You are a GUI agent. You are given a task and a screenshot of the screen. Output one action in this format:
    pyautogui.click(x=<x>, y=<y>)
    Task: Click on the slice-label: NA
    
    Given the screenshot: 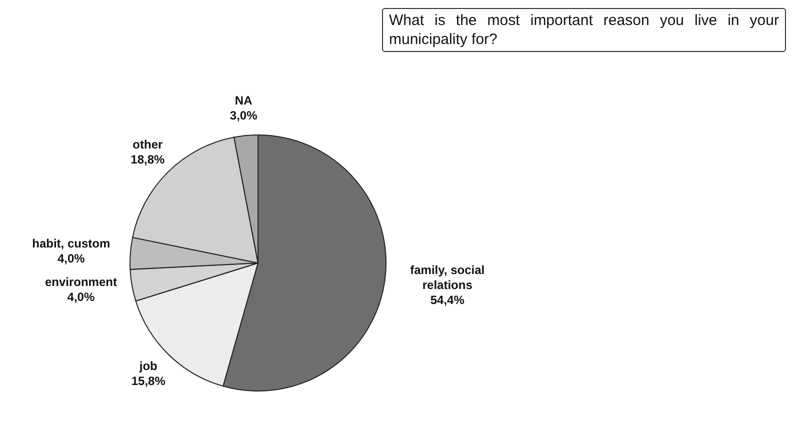 What is the action you would take?
    pyautogui.click(x=243, y=101)
    